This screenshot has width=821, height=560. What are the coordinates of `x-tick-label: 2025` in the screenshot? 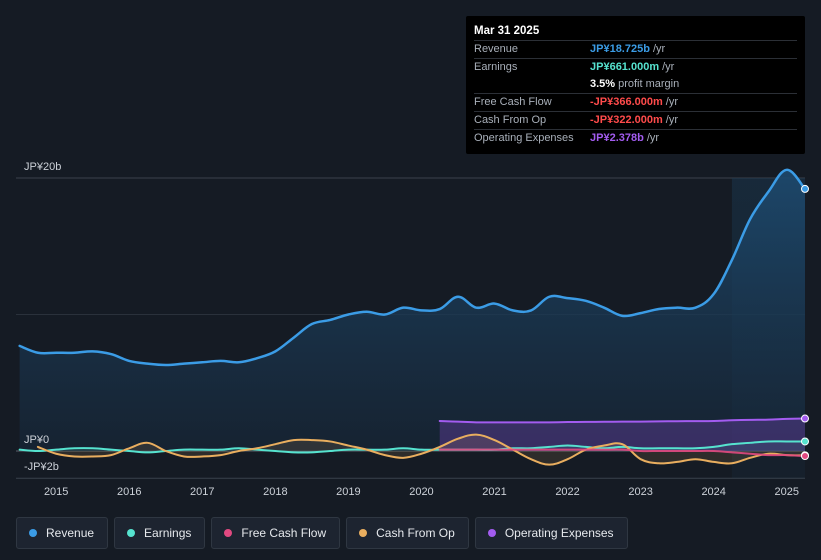 It's located at (786, 492).